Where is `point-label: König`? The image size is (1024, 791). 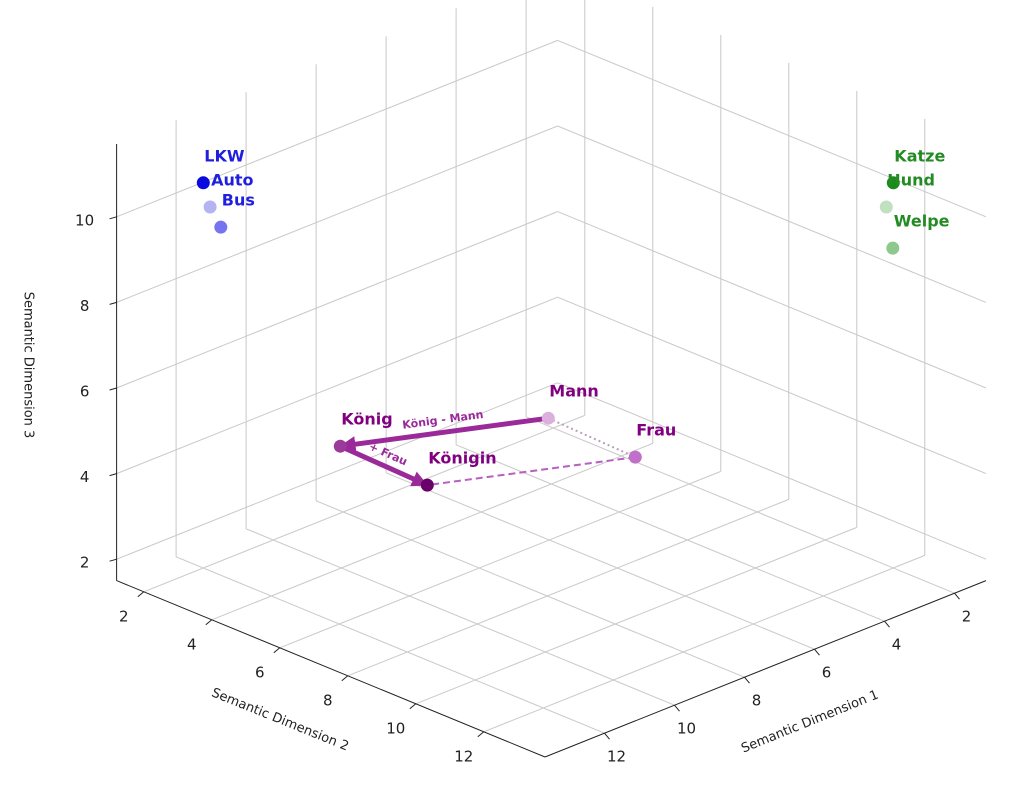
point-label: König is located at coordinates (366, 419).